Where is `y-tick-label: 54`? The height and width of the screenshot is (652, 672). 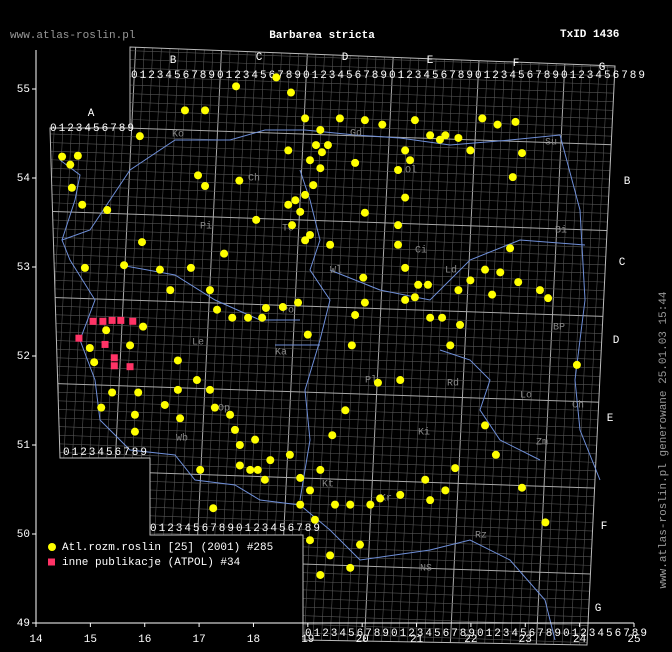
y-tick-label: 54 is located at coordinates (24, 179).